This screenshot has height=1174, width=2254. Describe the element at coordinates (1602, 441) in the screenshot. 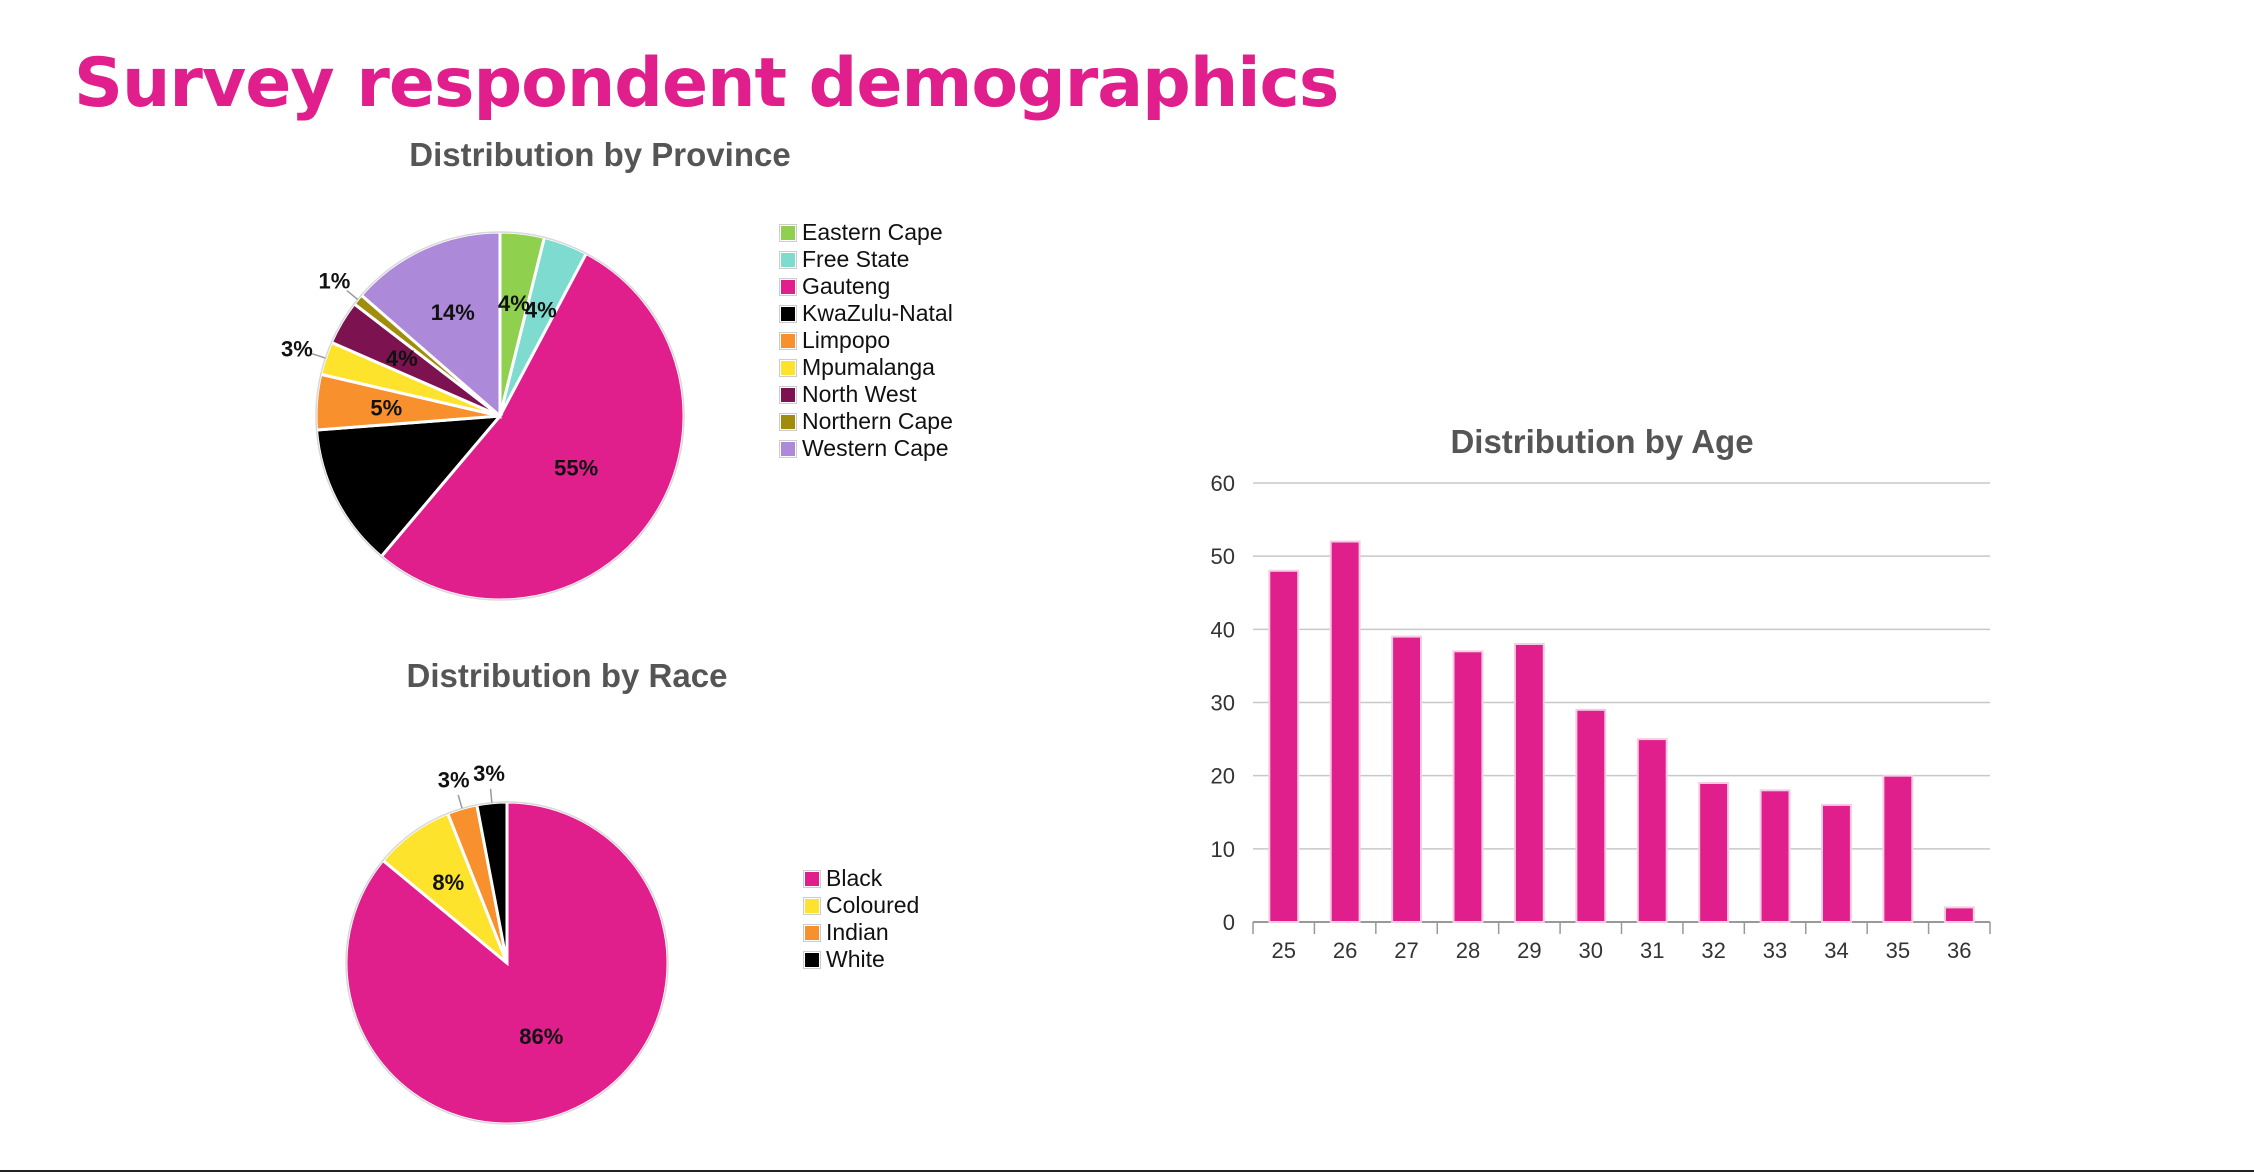

I see `age-chart-title: Distribution by Age` at that location.